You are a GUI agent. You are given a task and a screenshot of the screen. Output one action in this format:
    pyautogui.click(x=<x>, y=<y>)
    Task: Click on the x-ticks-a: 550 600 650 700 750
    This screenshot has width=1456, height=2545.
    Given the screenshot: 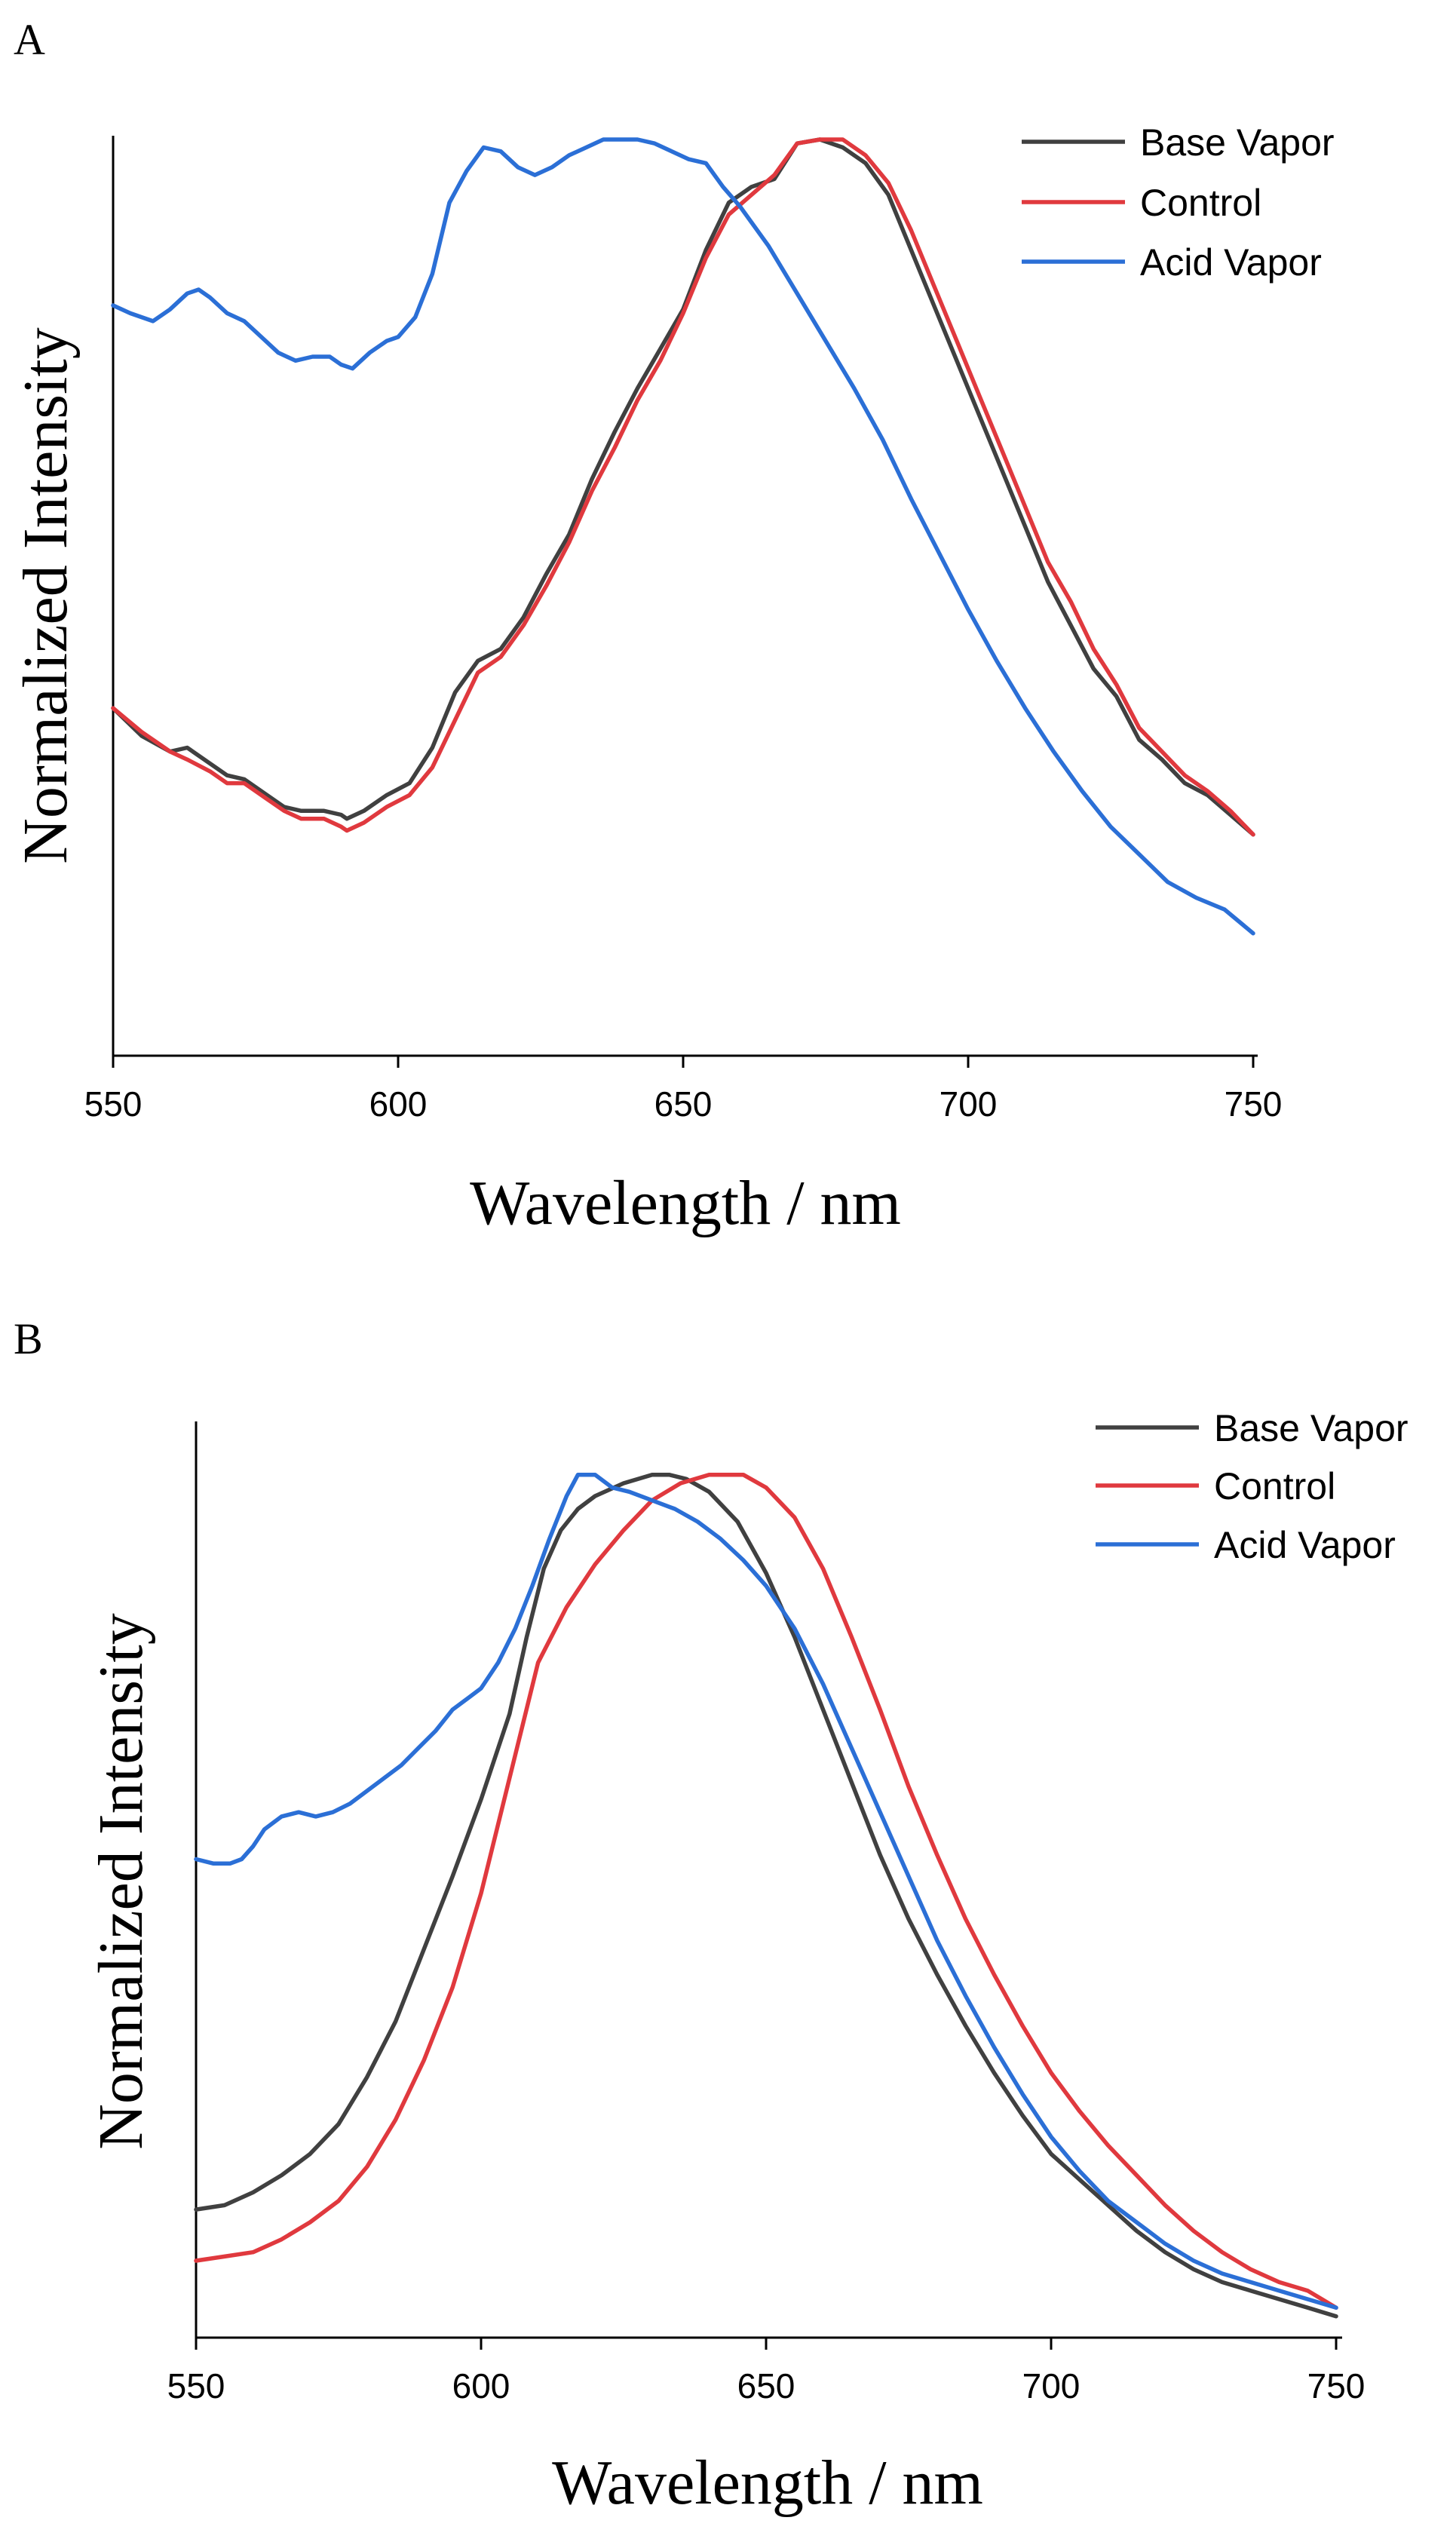 What is the action you would take?
    pyautogui.click(x=683, y=1090)
    